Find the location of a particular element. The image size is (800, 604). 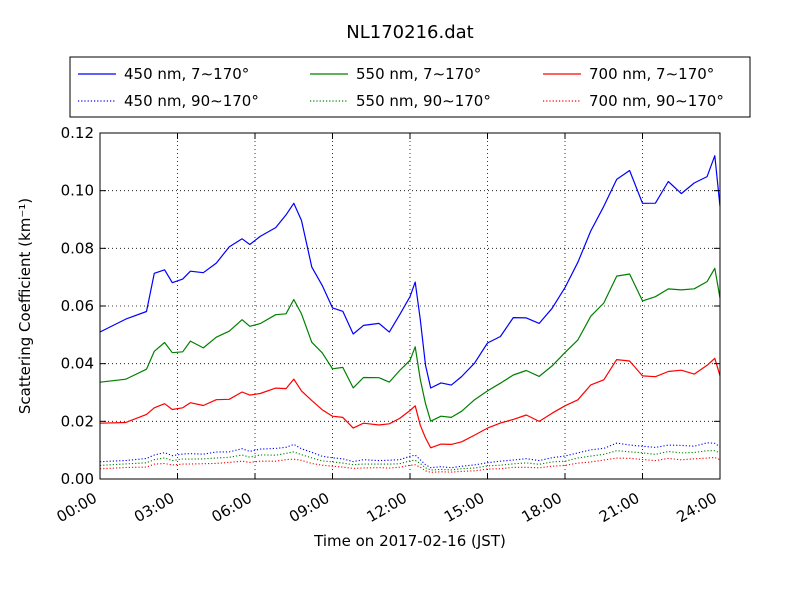

legend-label: 550 nm, 90∼170° is located at coordinates (423, 101).